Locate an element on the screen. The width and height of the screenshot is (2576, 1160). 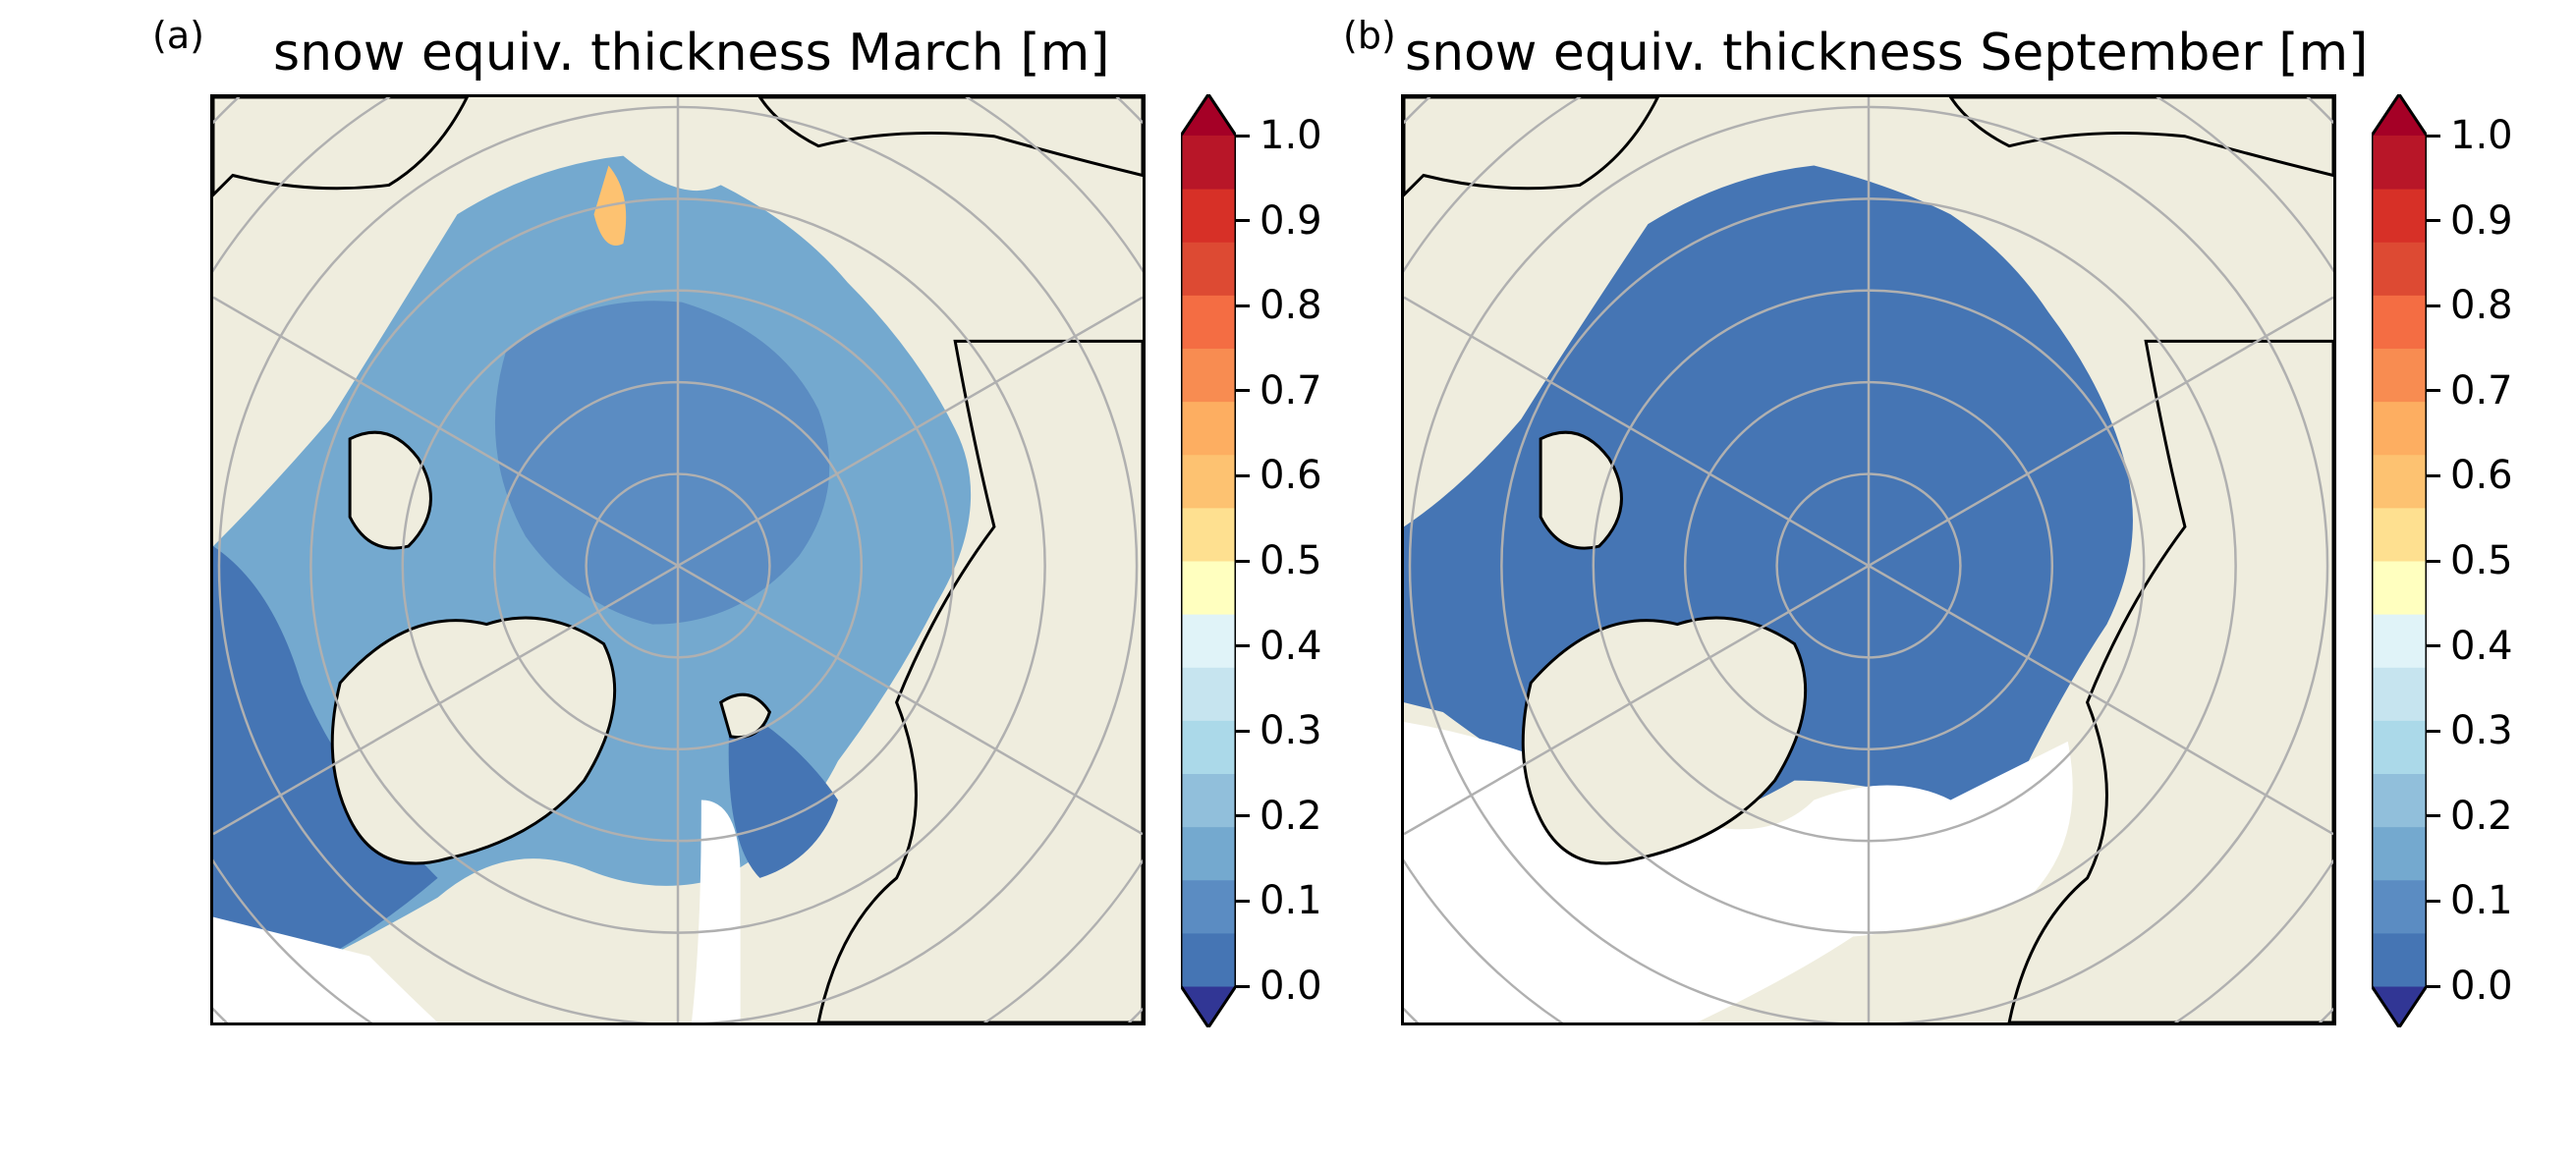
colorbar-extend-high is located at coordinates (1208, 115).